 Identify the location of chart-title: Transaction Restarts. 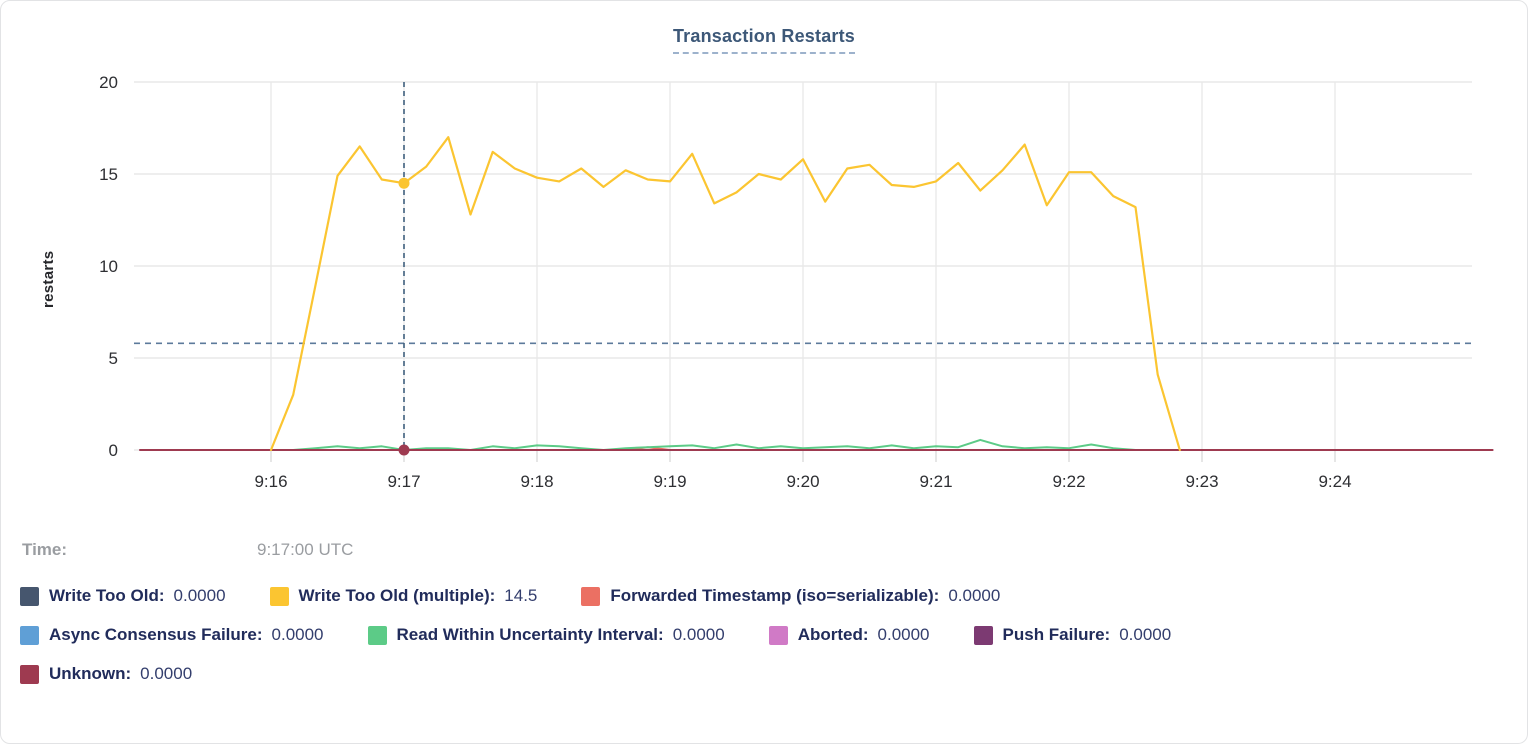
(764, 40).